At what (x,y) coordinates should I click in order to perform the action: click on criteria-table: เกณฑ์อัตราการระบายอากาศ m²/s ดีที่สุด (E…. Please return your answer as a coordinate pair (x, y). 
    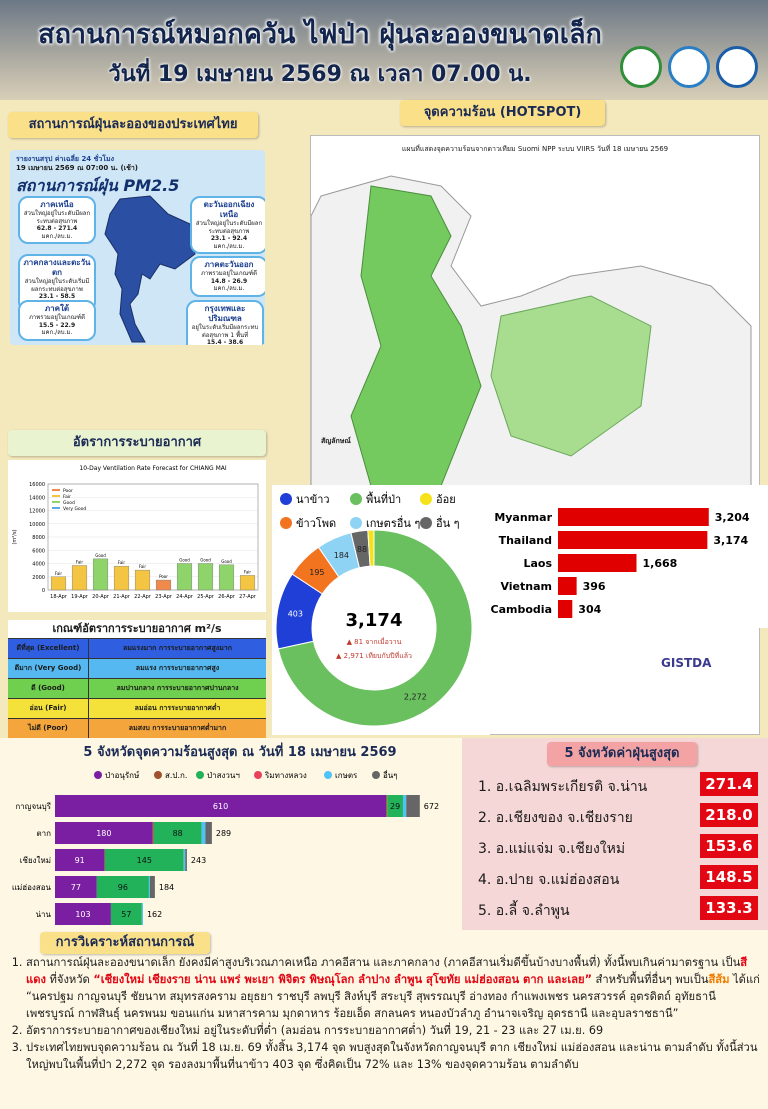
    Looking at the image, I should click on (137, 679).